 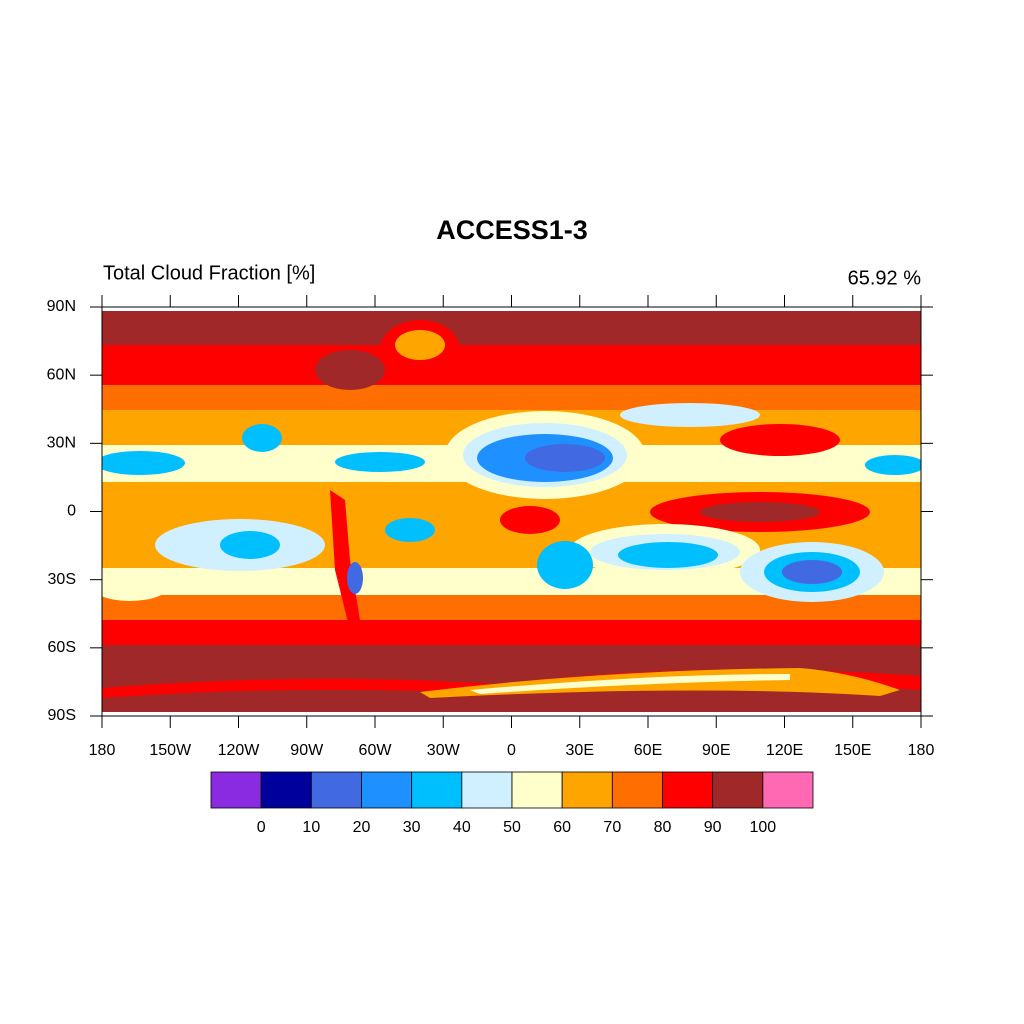 I want to click on colorbar-label: 50, so click(x=512, y=827).